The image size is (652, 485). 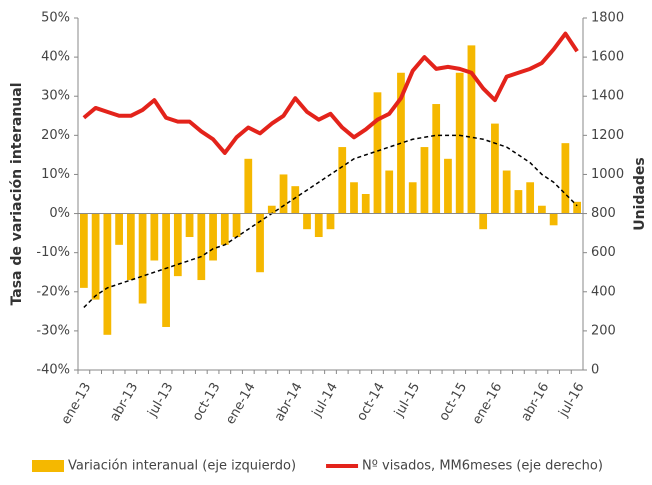 What do you see at coordinates (241, 403) in the screenshot?
I see `x-tick-label: ene-14` at bounding box center [241, 403].